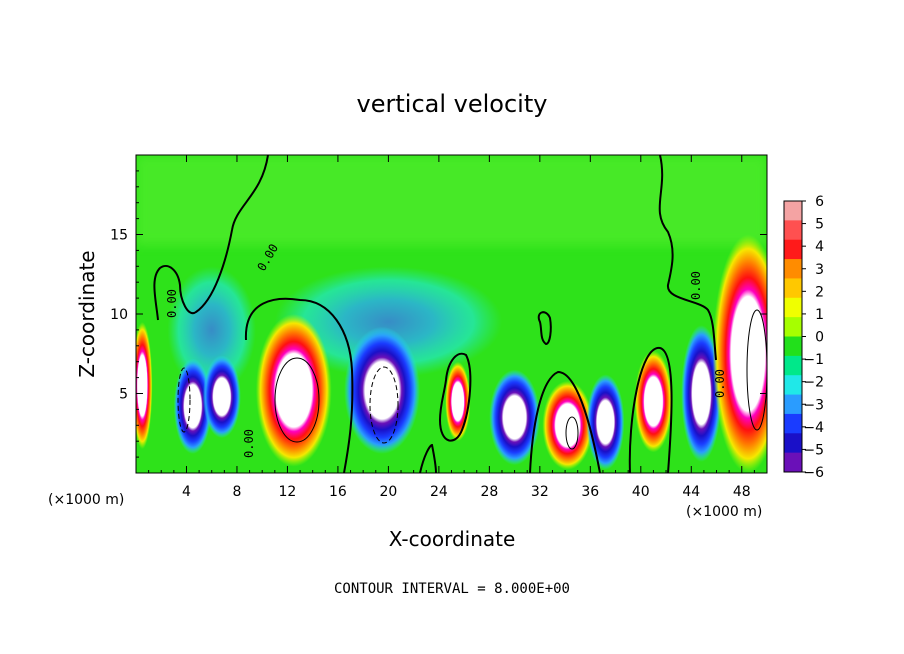 The width and height of the screenshot is (904, 654). What do you see at coordinates (819, 315) in the screenshot?
I see `colorbar-tick-label: 1` at bounding box center [819, 315].